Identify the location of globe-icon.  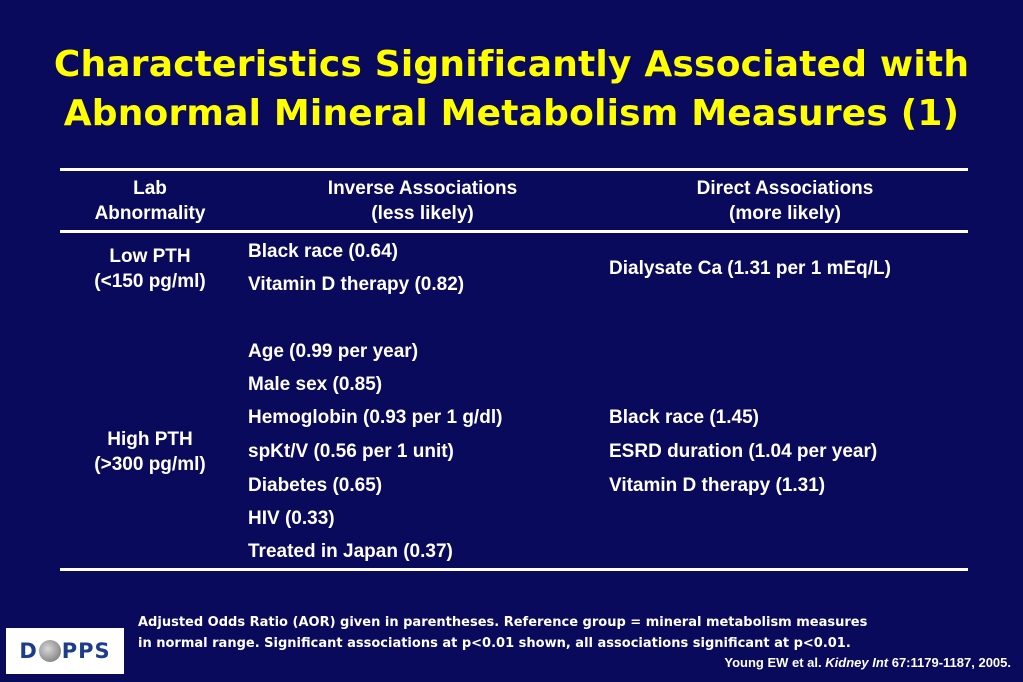
(49, 651).